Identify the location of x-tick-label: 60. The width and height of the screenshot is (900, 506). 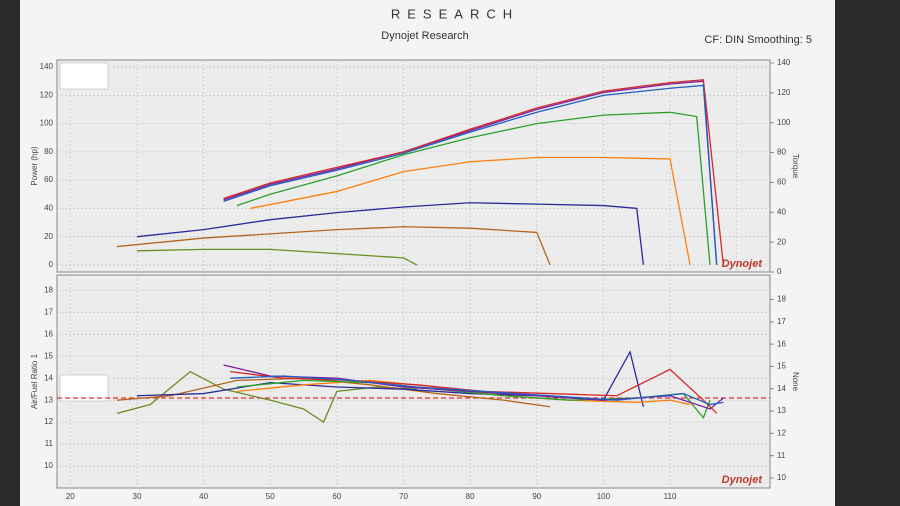
(336, 496).